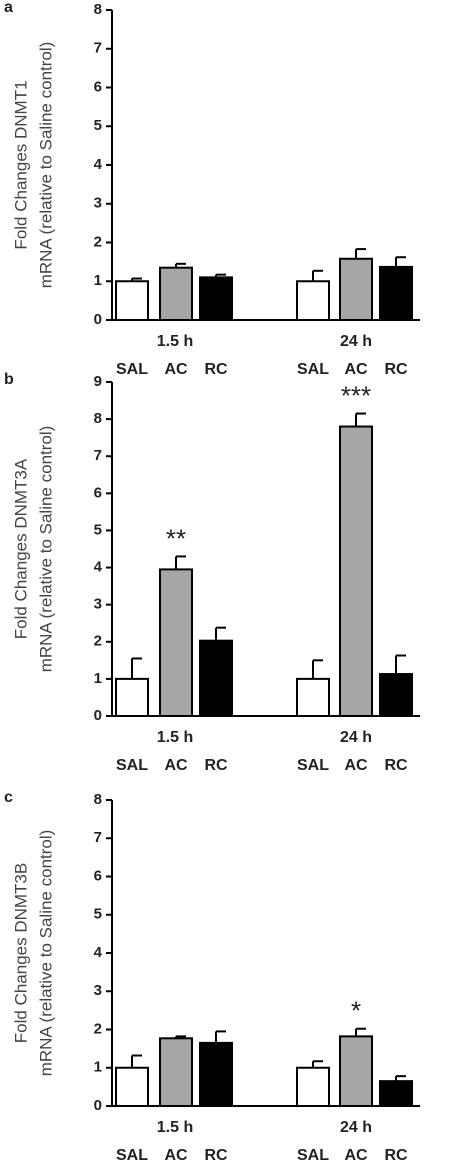 Image resolution: width=450 pixels, height=1176 pixels. I want to click on y-axis-label: Fold Changes DNMT3A, so click(20, 548).